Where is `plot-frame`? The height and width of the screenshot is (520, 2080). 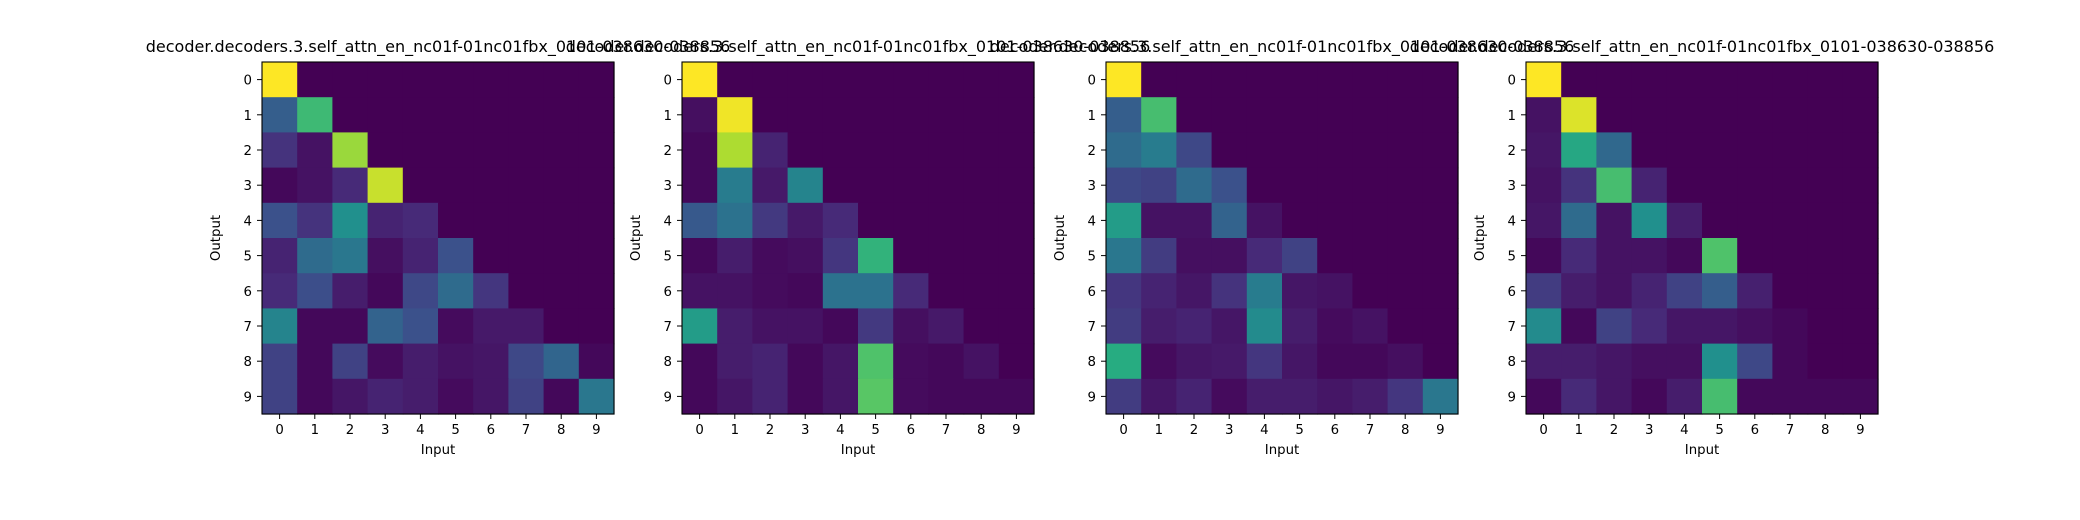 plot-frame is located at coordinates (1282, 238).